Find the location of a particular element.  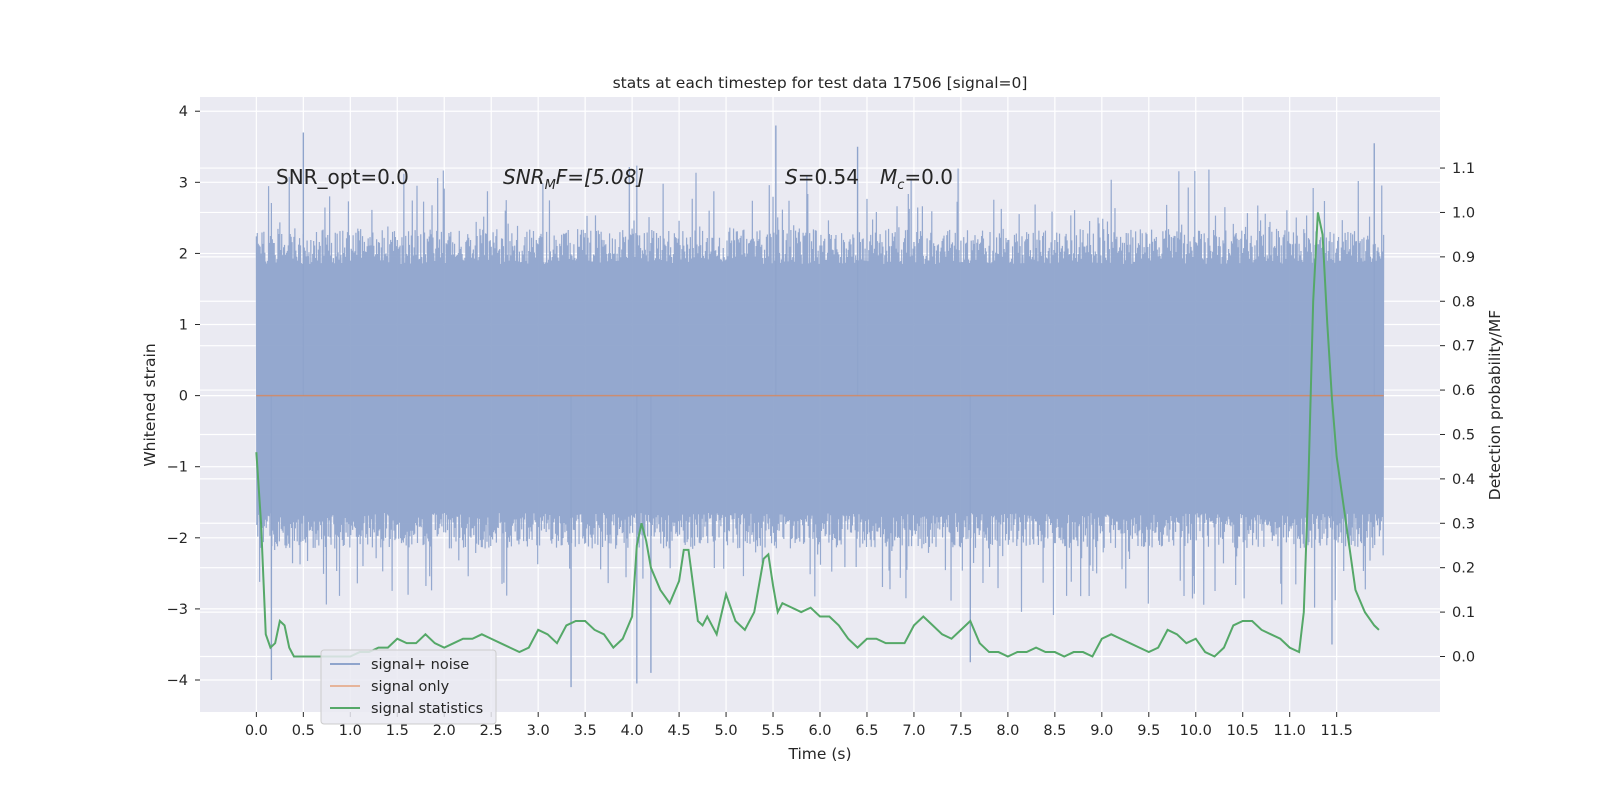

x-tick-label: 2.5 is located at coordinates (491, 731).